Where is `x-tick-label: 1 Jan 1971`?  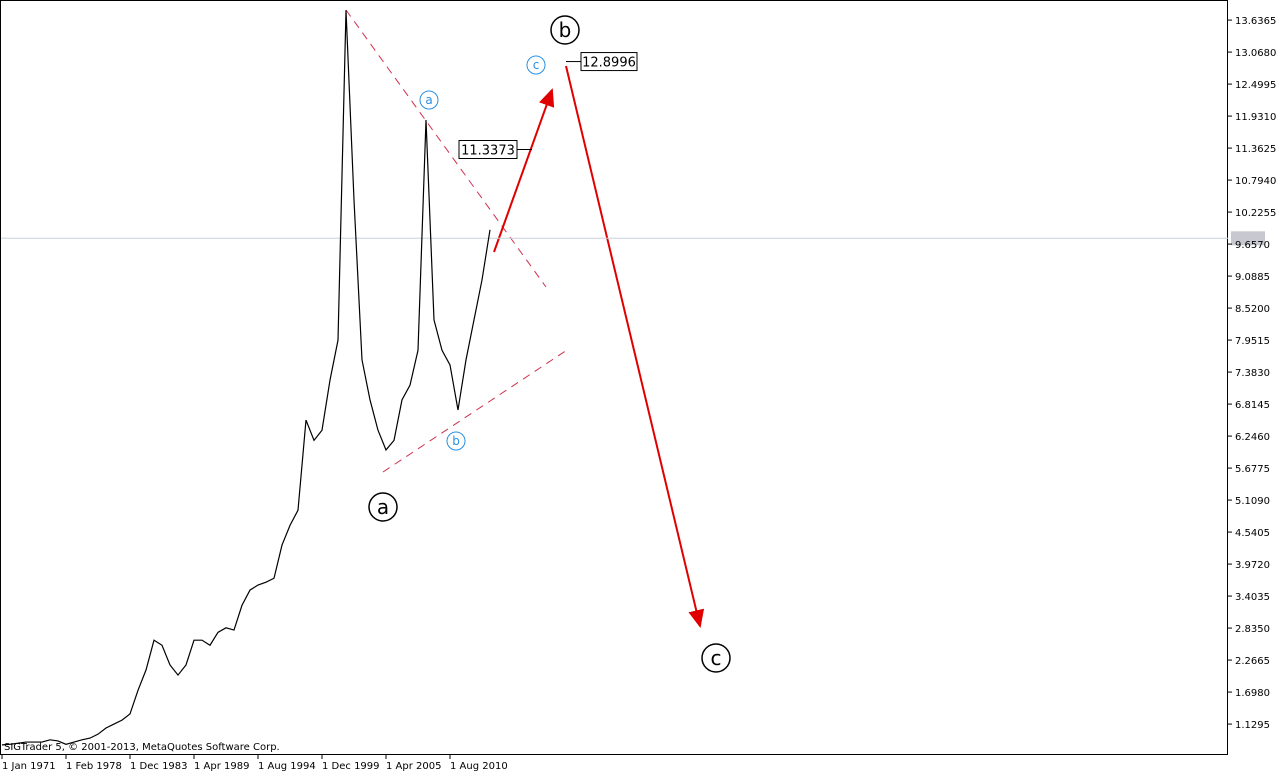
x-tick-label: 1 Jan 1971 is located at coordinates (29, 766).